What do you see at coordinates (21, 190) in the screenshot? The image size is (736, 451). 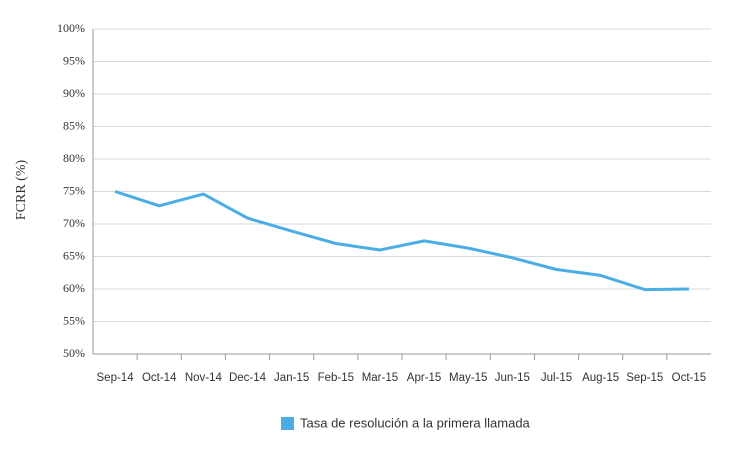 I see `y-axis-title: FCRR (%)` at bounding box center [21, 190].